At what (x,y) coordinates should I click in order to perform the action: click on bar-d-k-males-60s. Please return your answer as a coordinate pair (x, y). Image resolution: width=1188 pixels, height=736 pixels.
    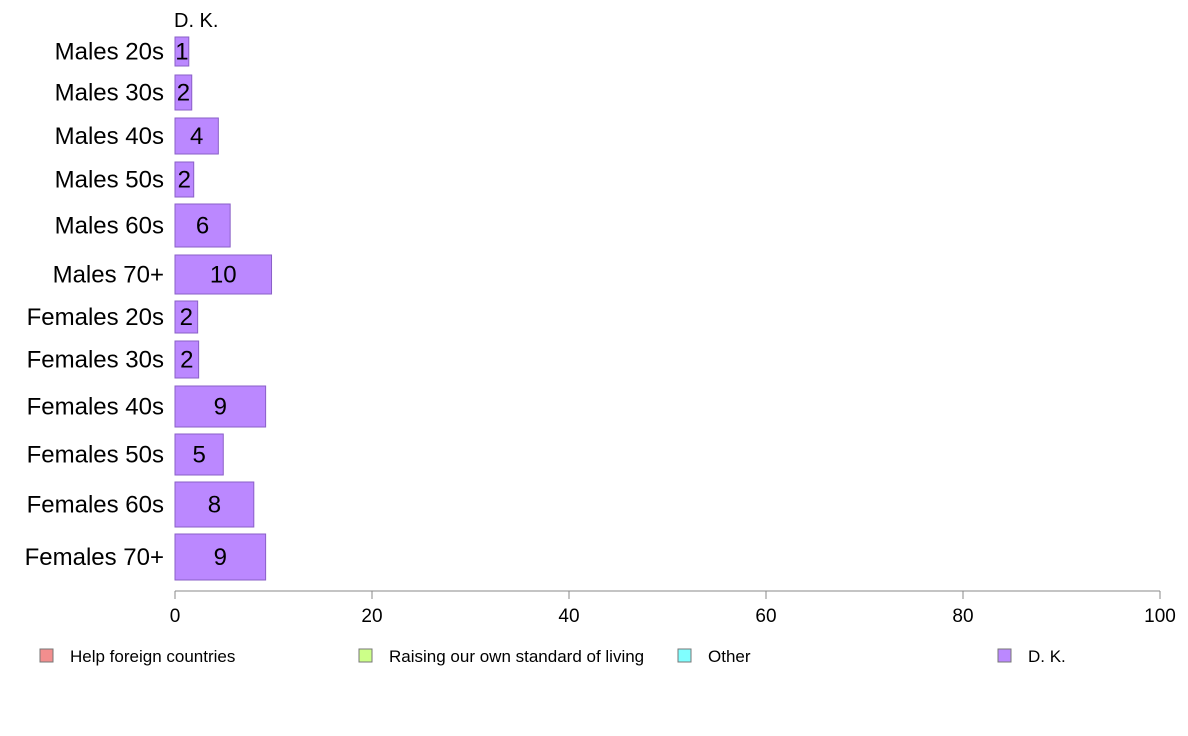
    Looking at the image, I should click on (202, 225).